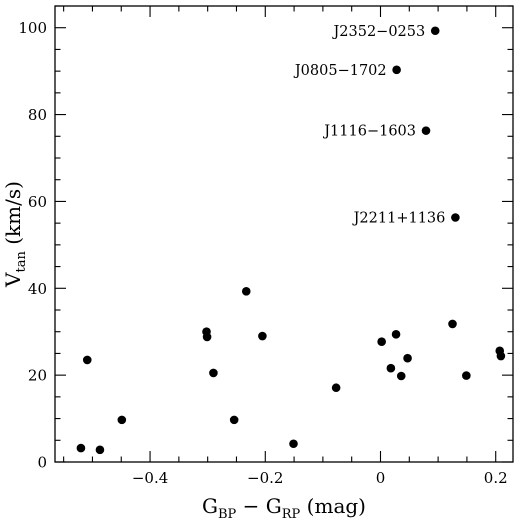 The height and width of the screenshot is (520, 520). What do you see at coordinates (37, 376) in the screenshot?
I see `y-tick-label: 20` at bounding box center [37, 376].